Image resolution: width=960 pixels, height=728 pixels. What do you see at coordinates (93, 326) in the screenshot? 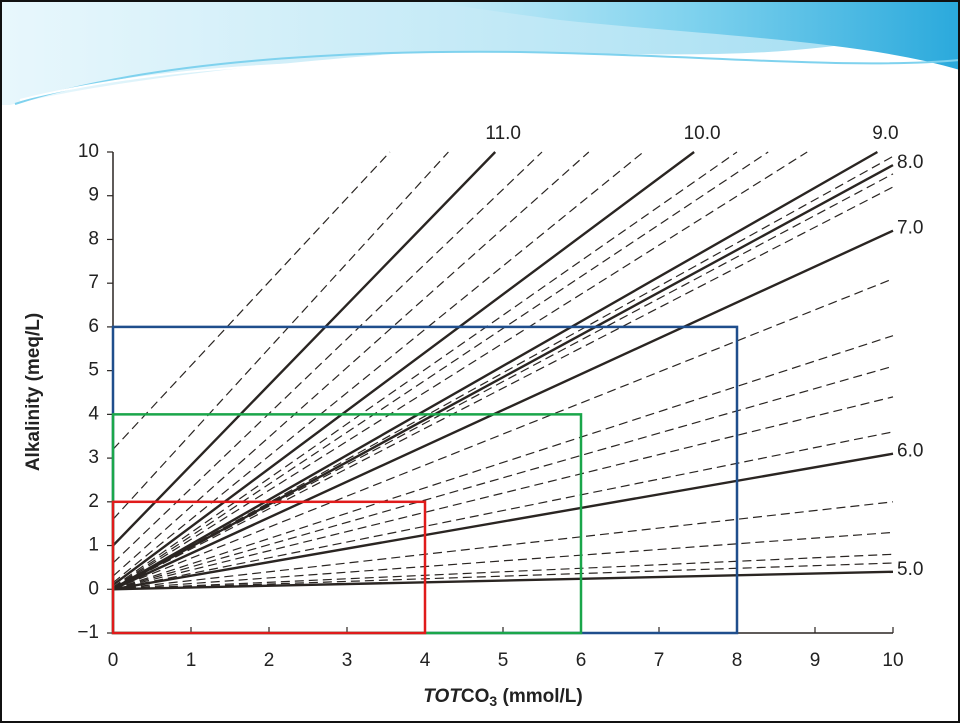
I see `y-tick-label: 6` at bounding box center [93, 326].